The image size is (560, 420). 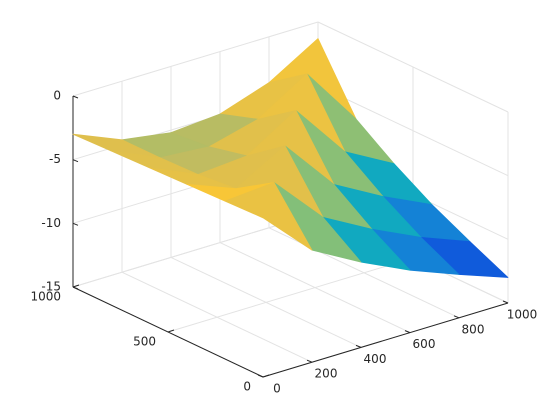 I want to click on z-tick-label: -10, so click(x=51, y=223).